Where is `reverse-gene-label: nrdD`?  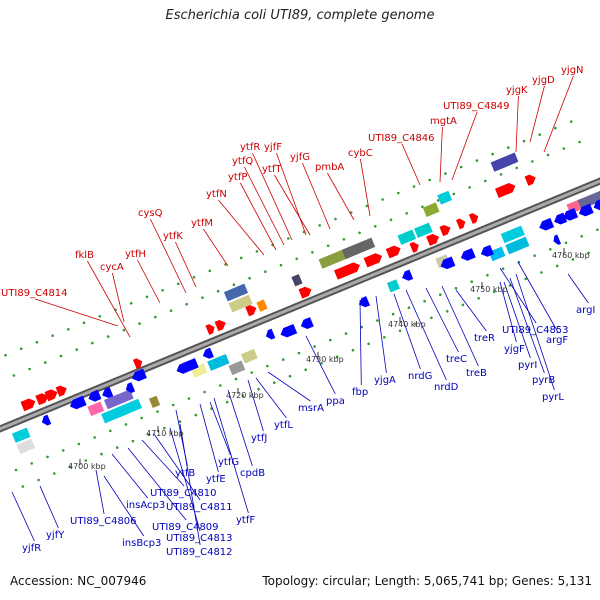
reverse-gene-label: nrdD is located at coordinates (446, 387).